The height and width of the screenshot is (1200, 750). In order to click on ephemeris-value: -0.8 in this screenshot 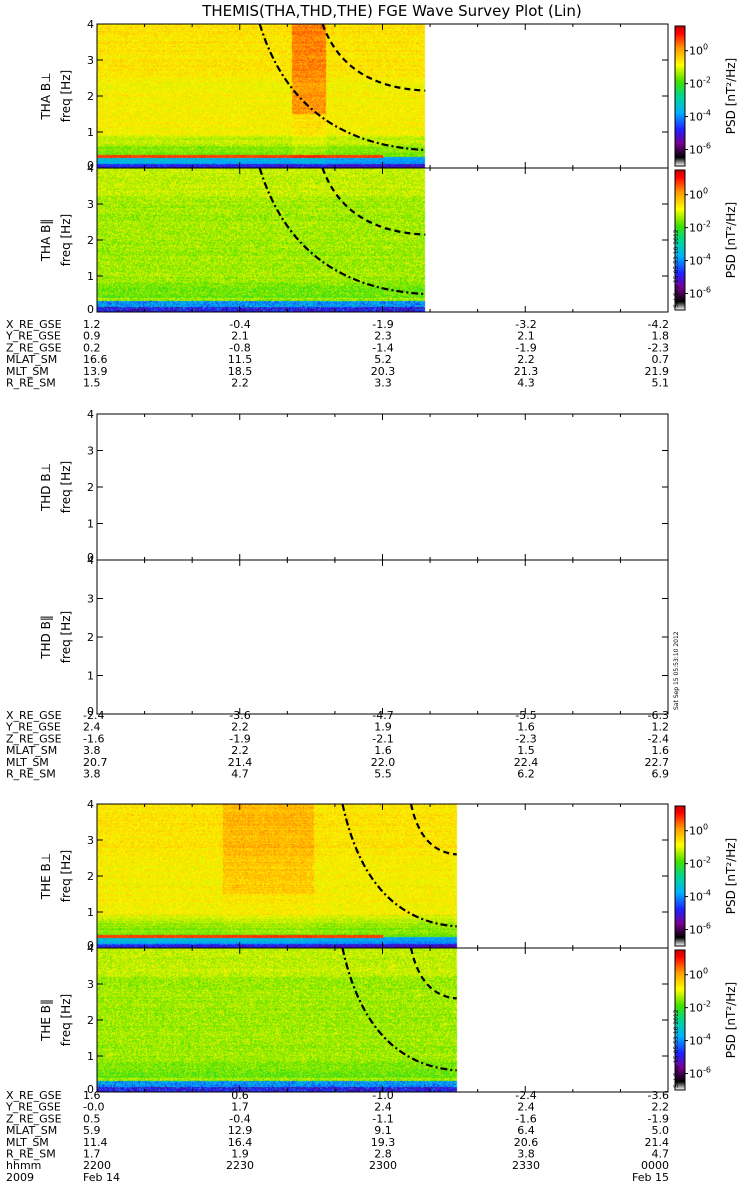, I will do `click(239, 347)`.